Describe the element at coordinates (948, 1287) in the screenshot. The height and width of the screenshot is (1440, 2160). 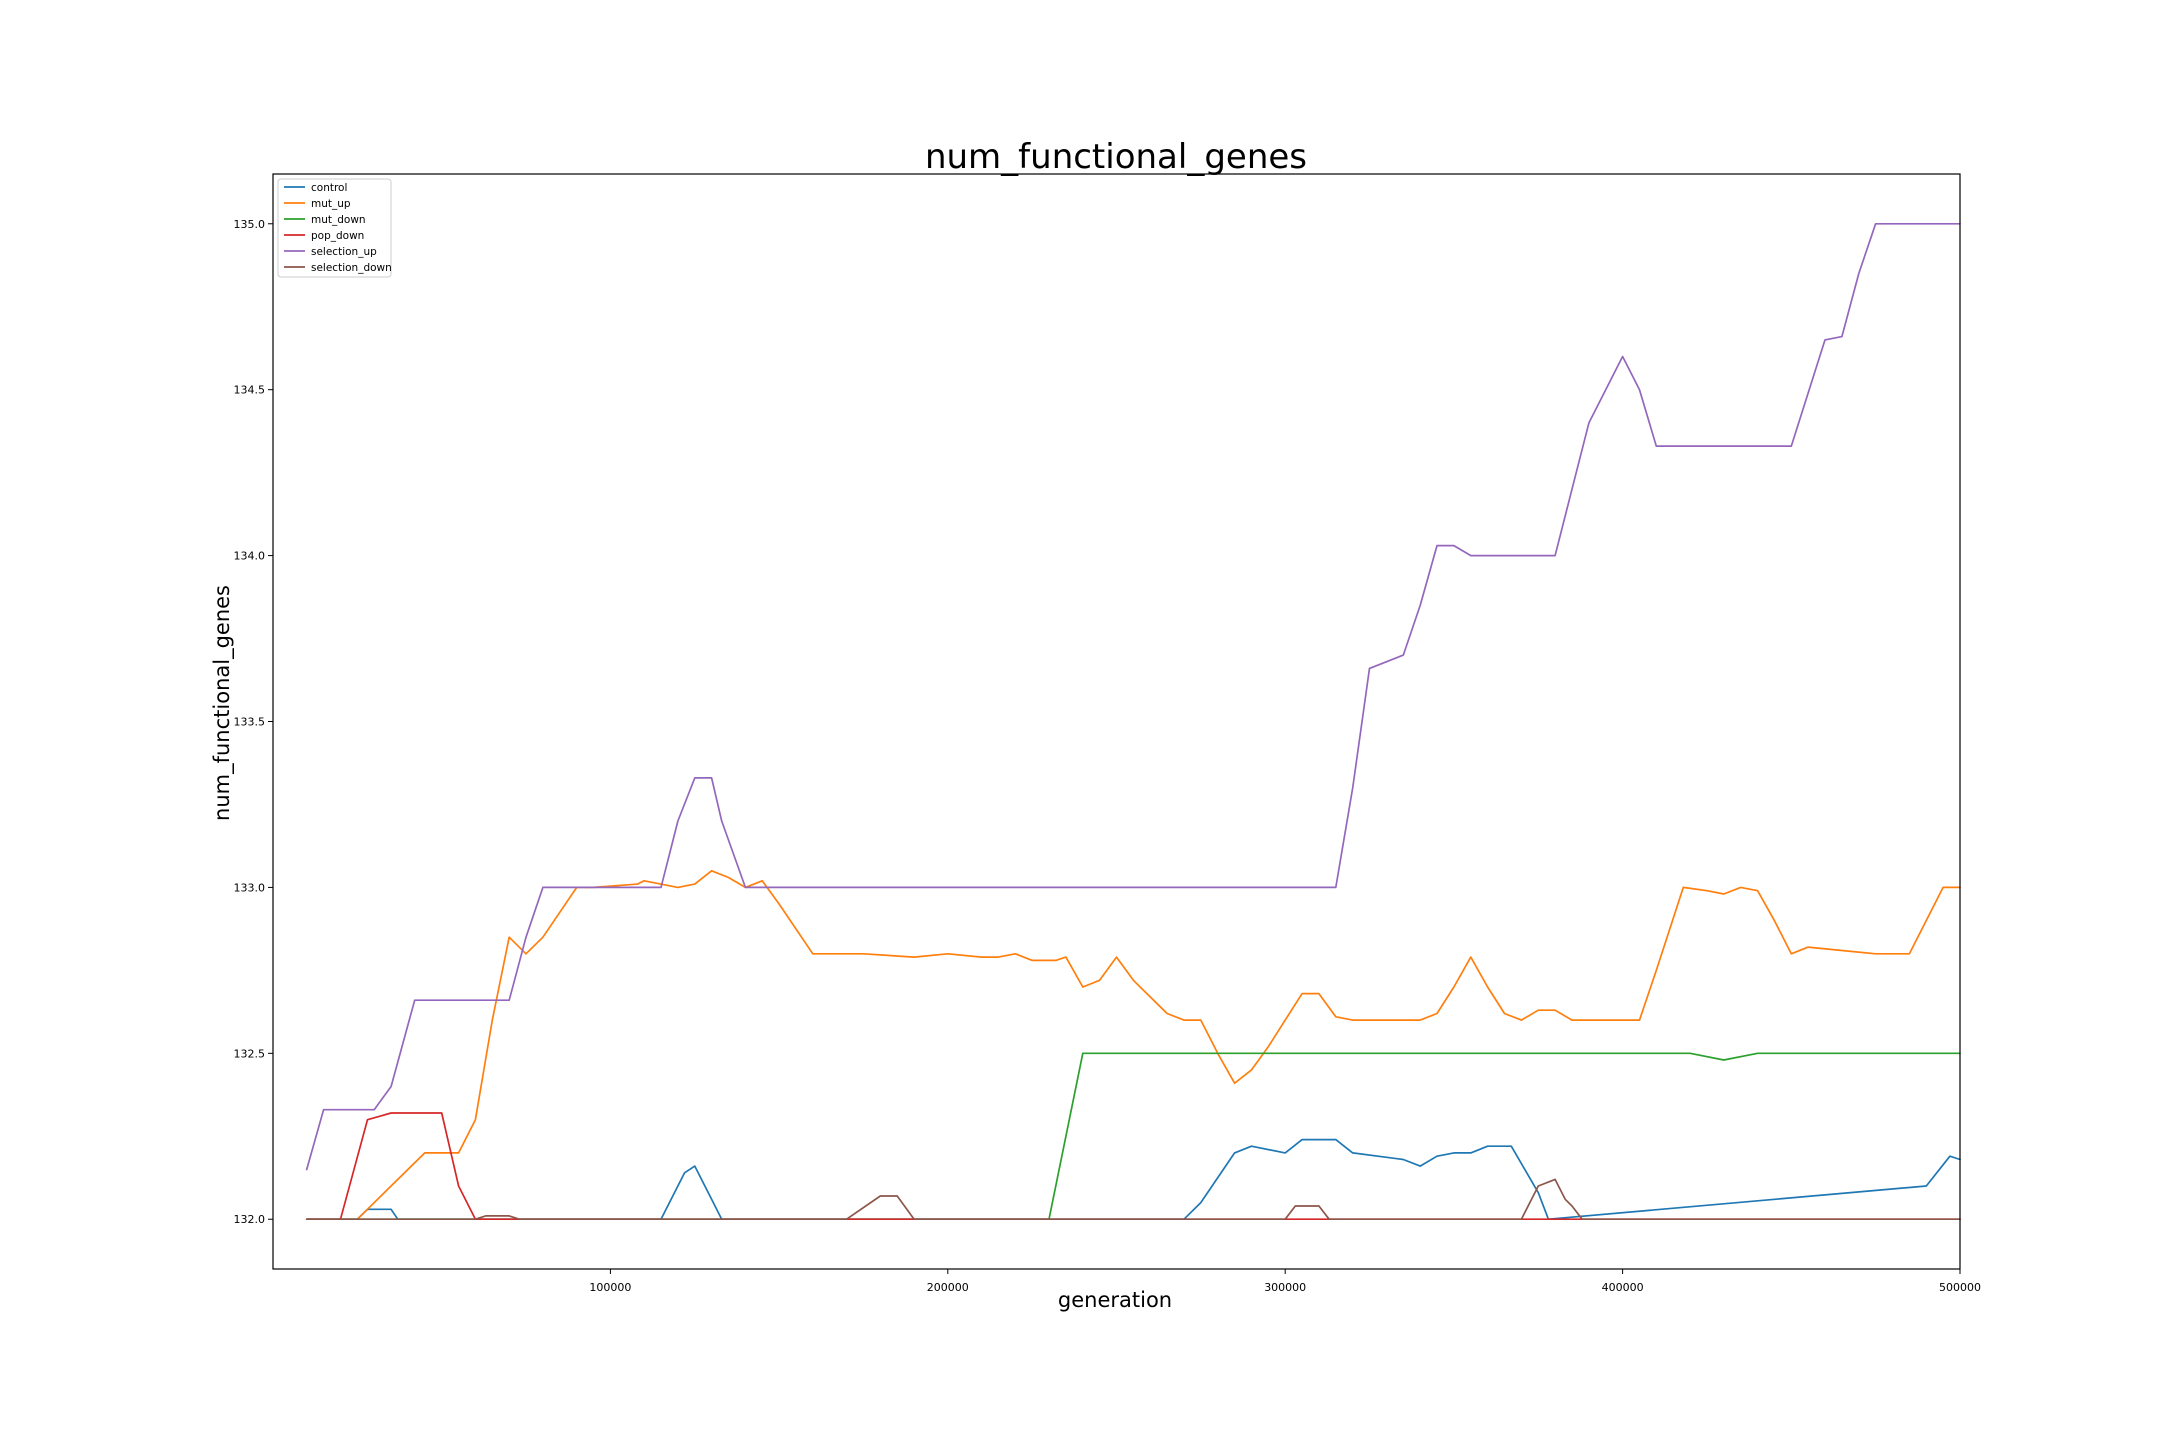
I see `x-tick-label: 200000` at that location.